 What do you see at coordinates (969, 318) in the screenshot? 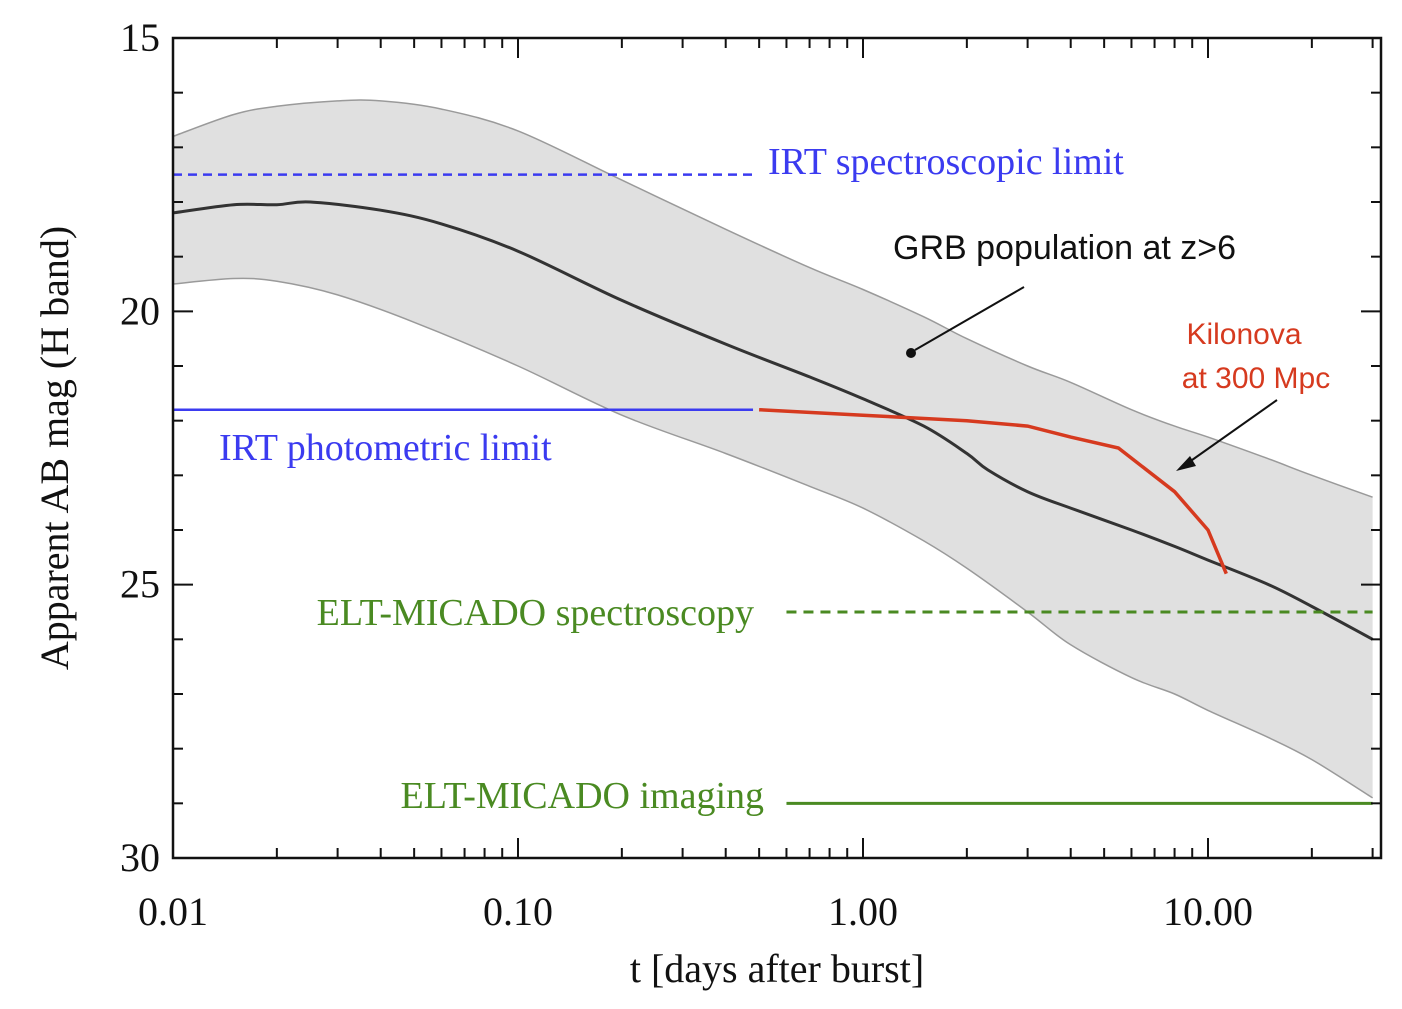
I see `grb-pointer-line` at bounding box center [969, 318].